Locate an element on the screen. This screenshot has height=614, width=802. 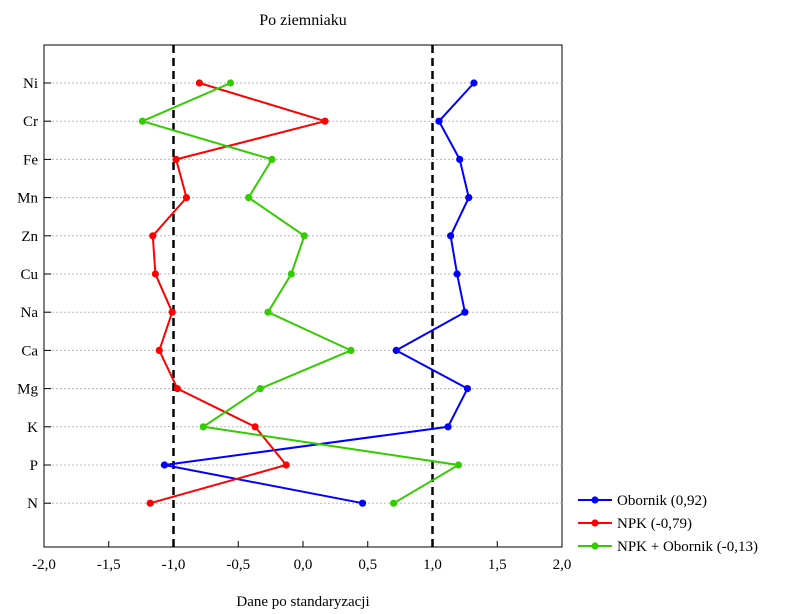
y-tick-label: Cr is located at coordinates (30, 122).